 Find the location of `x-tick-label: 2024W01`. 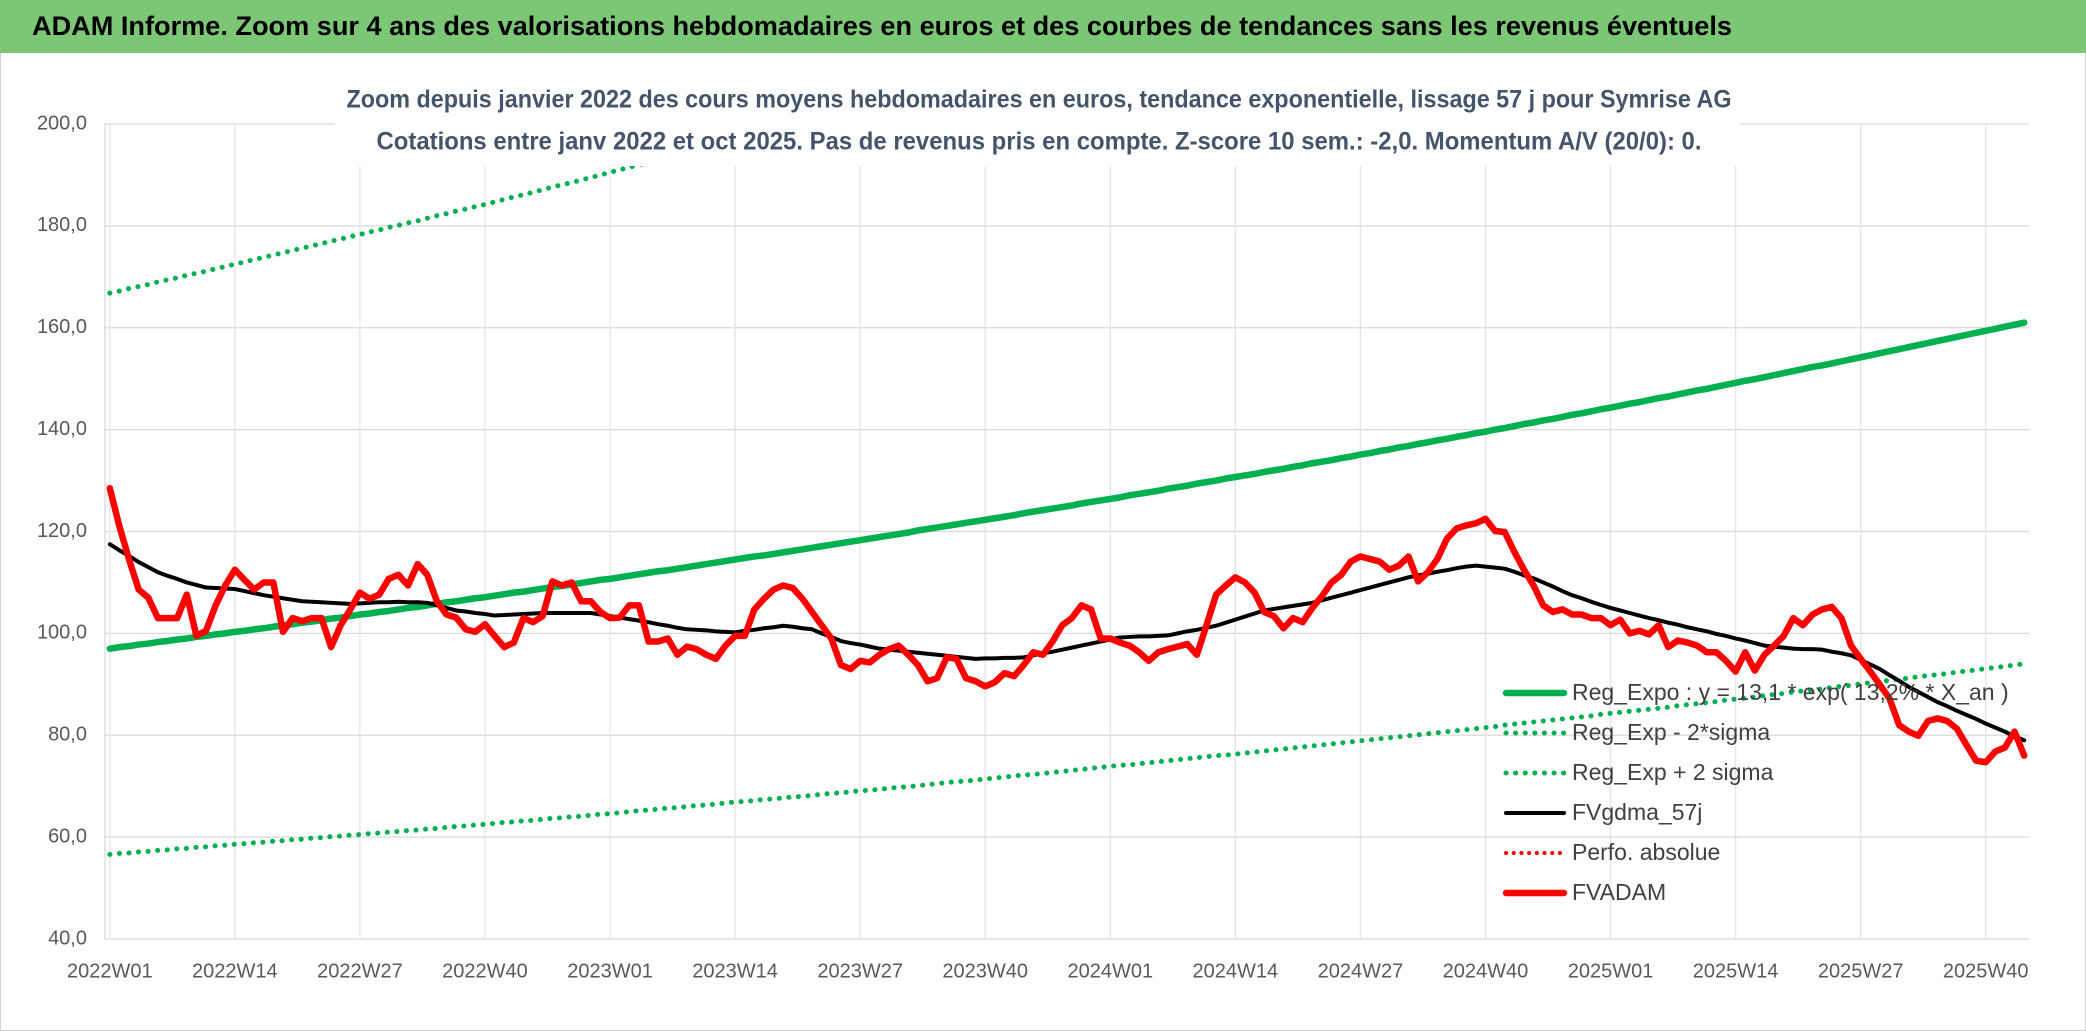

x-tick-label: 2024W01 is located at coordinates (1110, 971).